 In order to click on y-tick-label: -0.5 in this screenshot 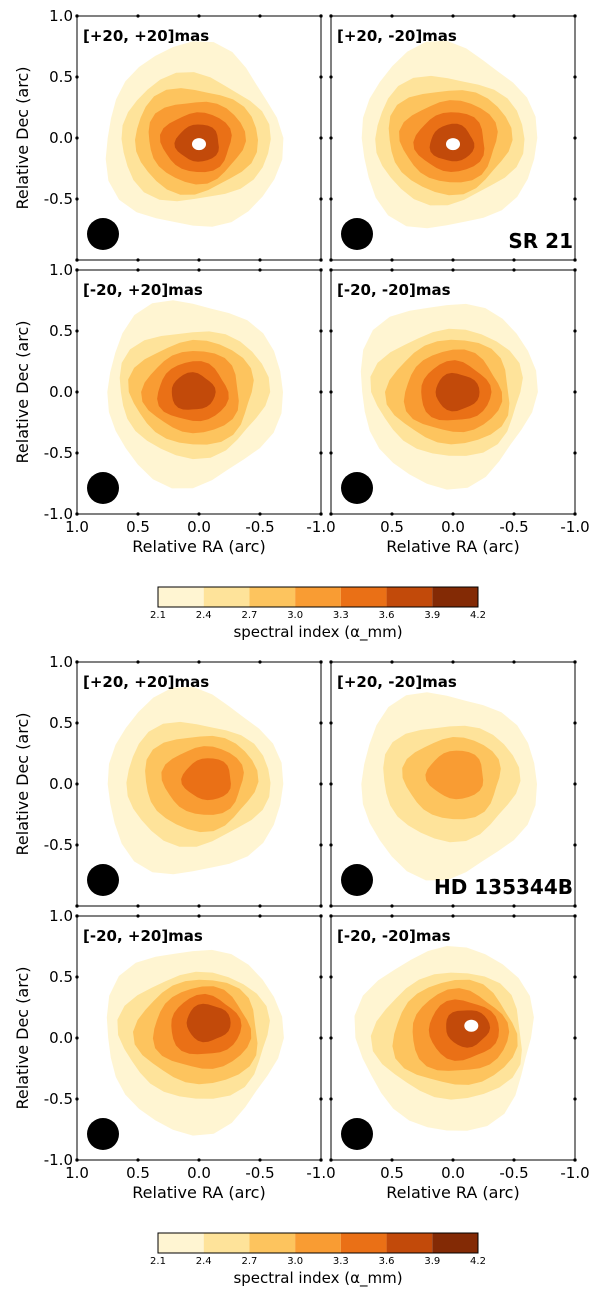, I will do `click(58, 1099)`.